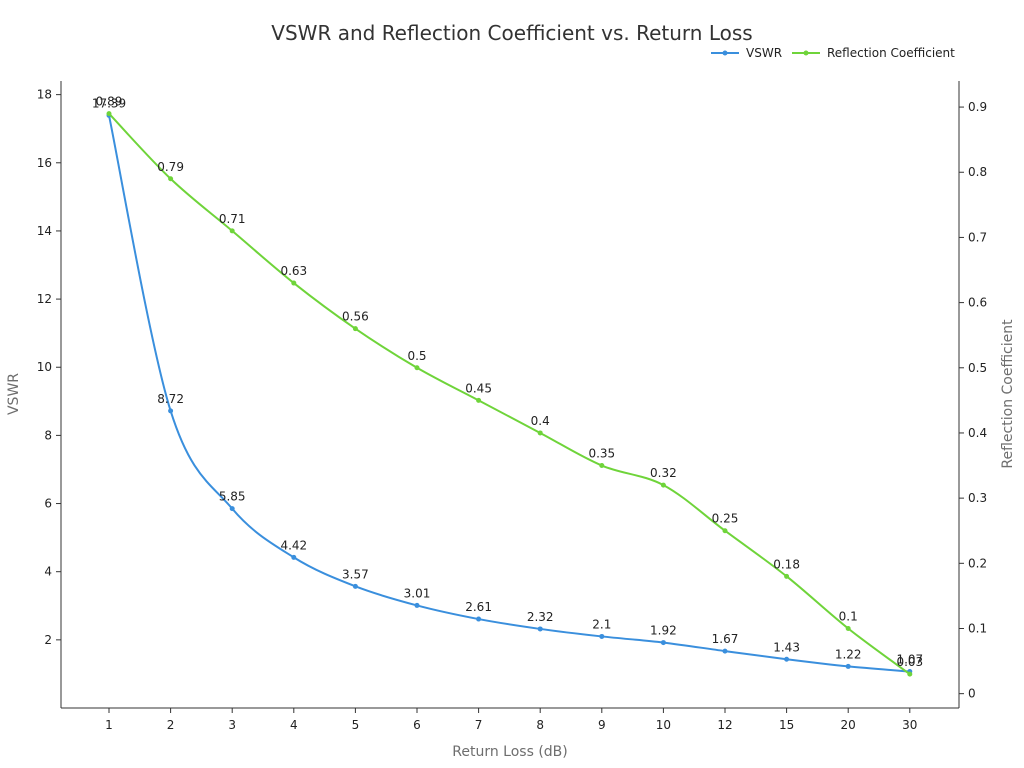 Image resolution: width=1024 pixels, height=768 pixels. I want to click on data-label-reflection-coefficient: 0.32, so click(663, 473).